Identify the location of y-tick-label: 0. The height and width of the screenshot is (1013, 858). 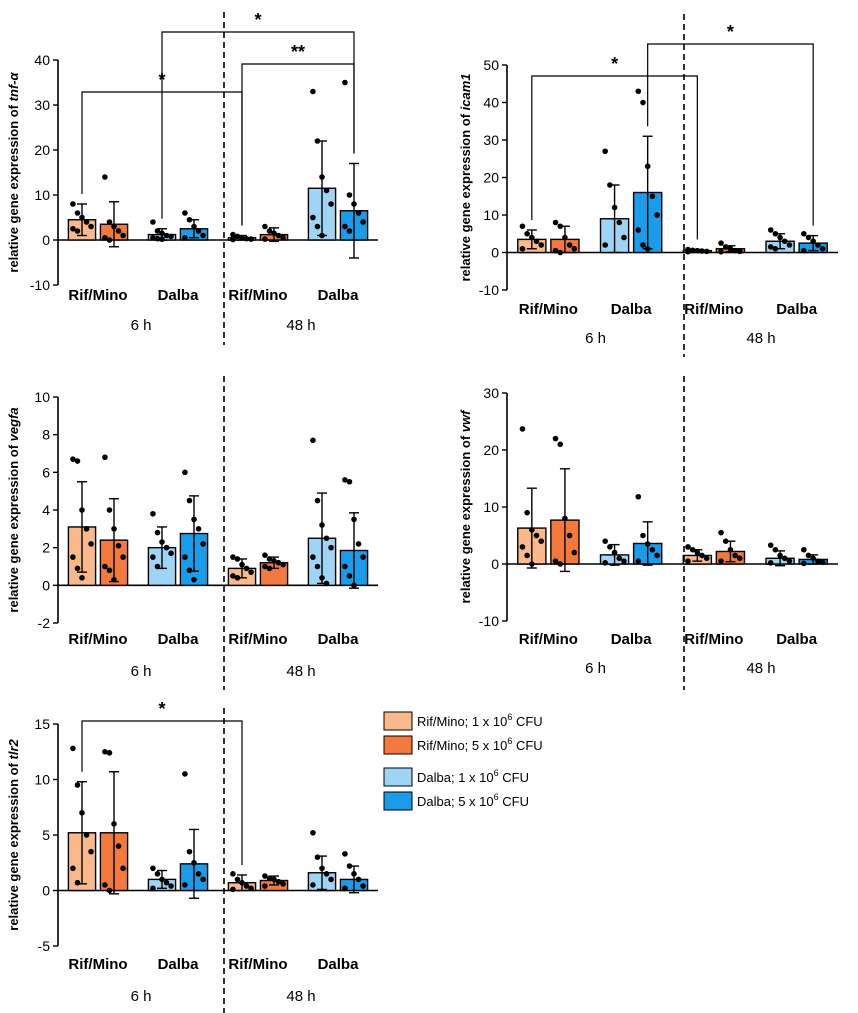
(46, 585).